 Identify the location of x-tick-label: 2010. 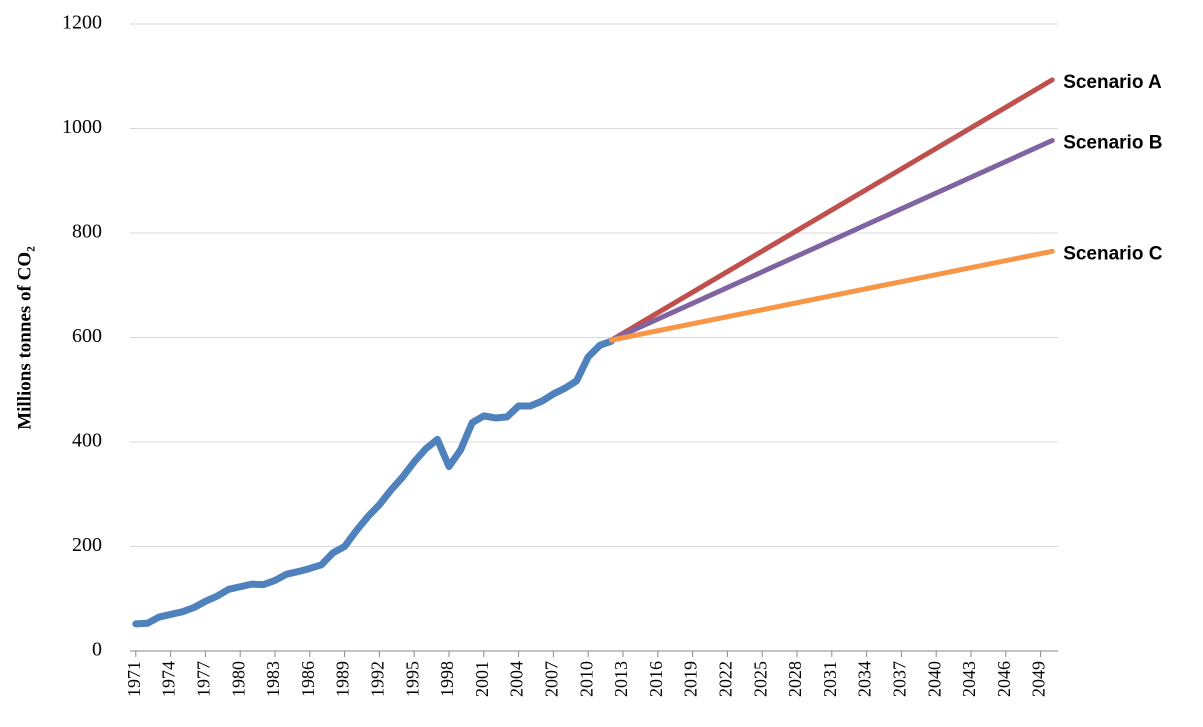
(586, 679).